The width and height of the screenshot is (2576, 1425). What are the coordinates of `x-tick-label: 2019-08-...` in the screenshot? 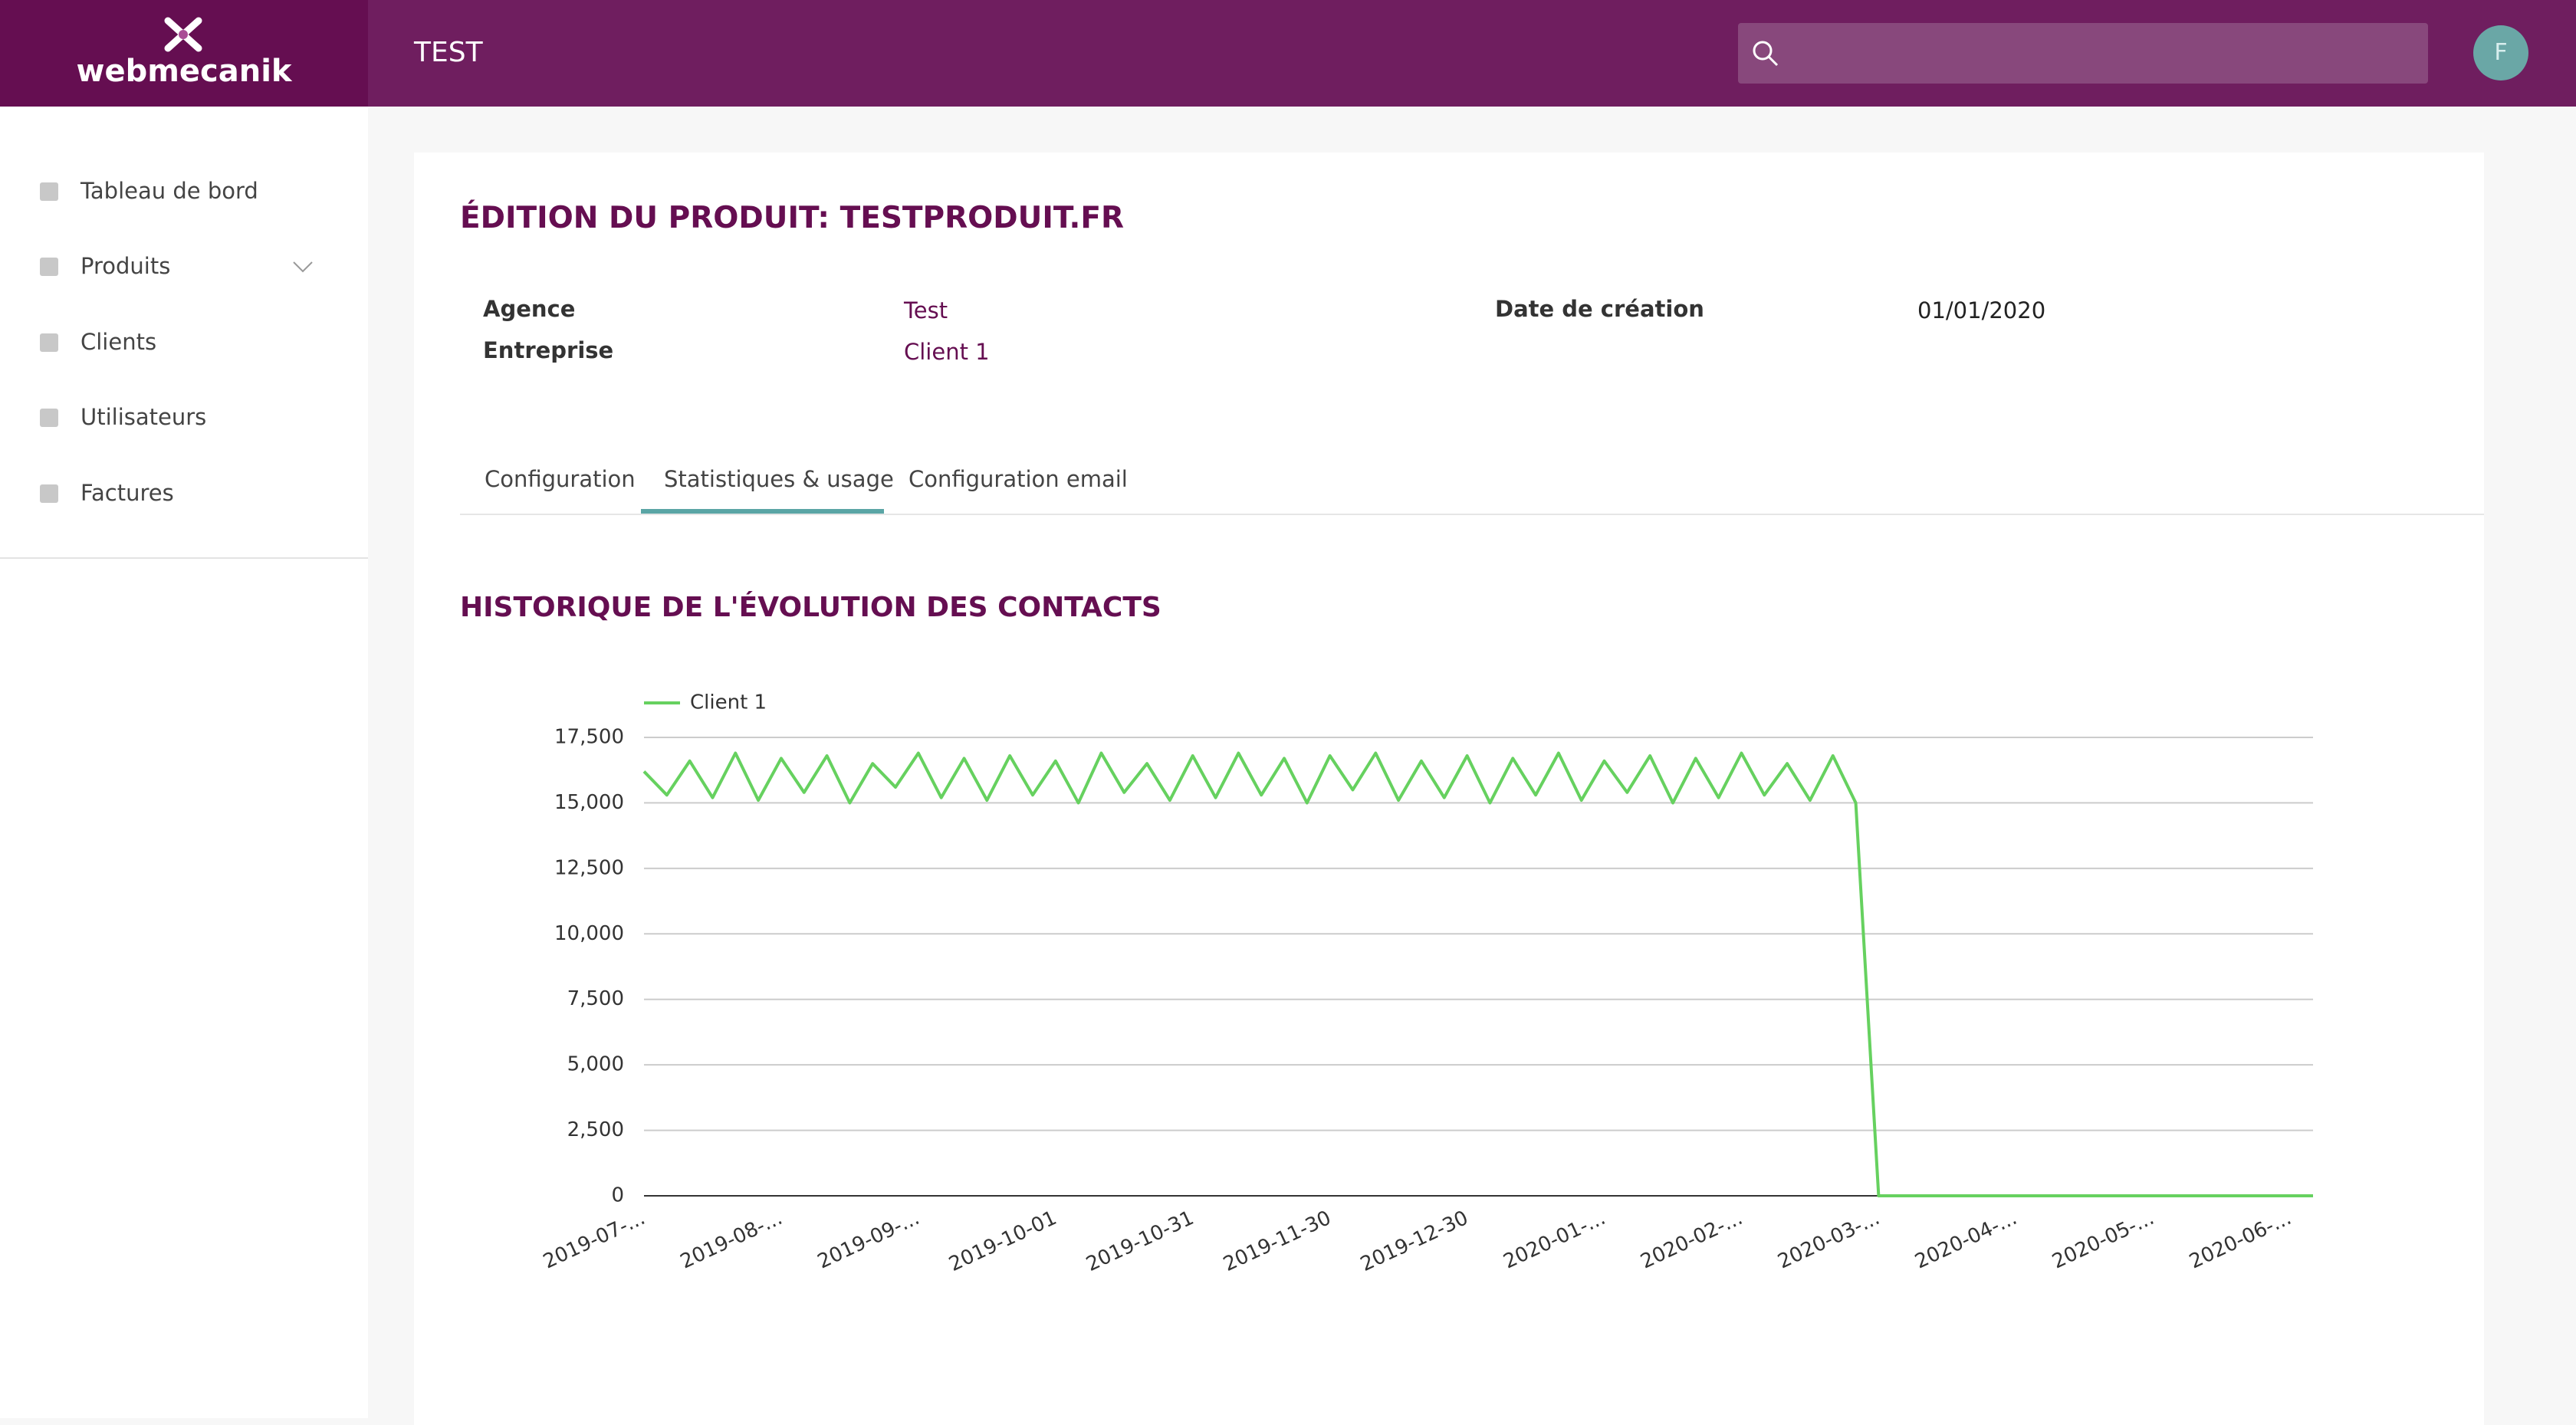 It's located at (732, 1240).